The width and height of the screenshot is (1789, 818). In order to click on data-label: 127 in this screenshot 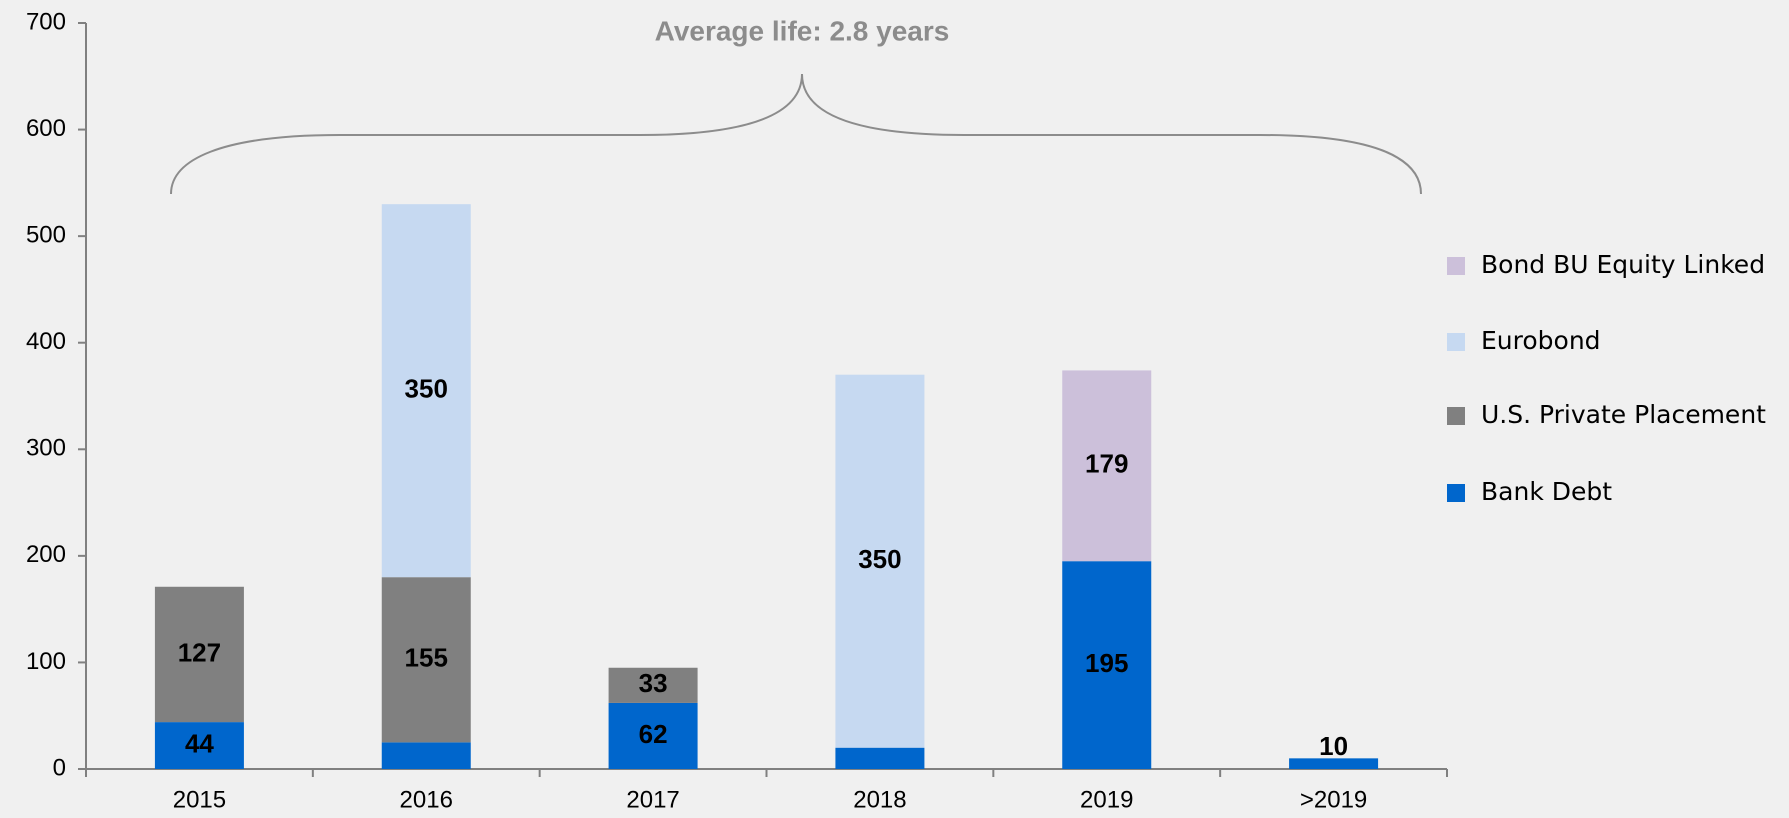, I will do `click(199, 652)`.